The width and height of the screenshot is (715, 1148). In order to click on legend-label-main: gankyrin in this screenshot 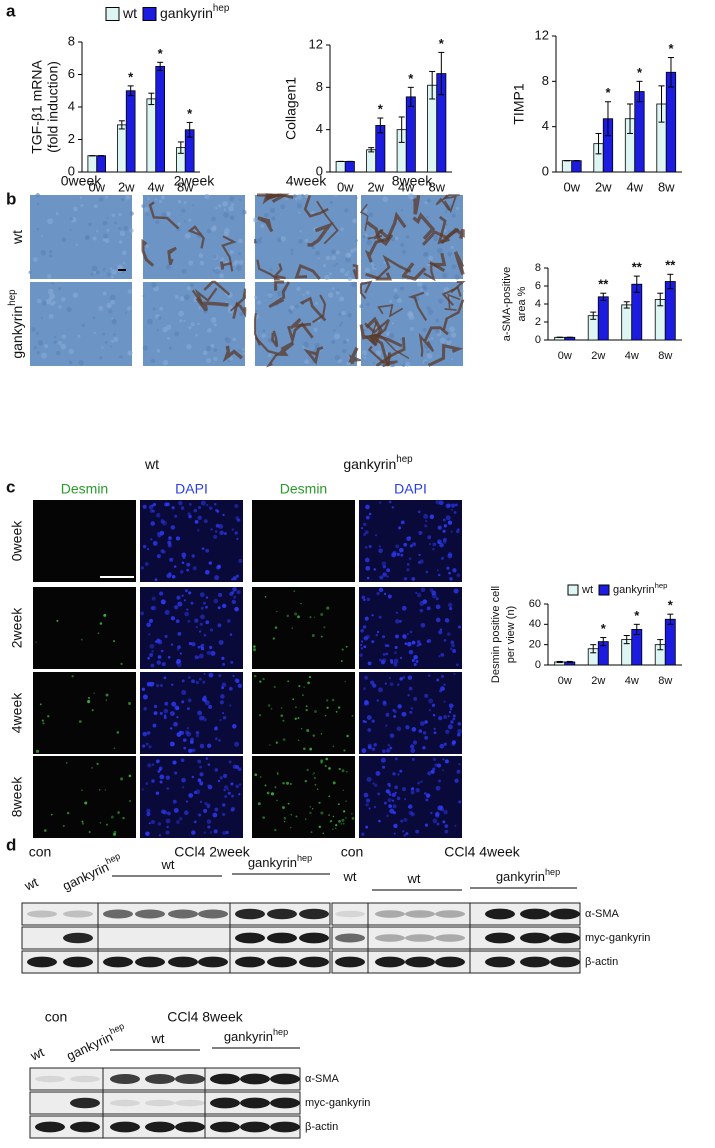, I will do `click(634, 590)`.